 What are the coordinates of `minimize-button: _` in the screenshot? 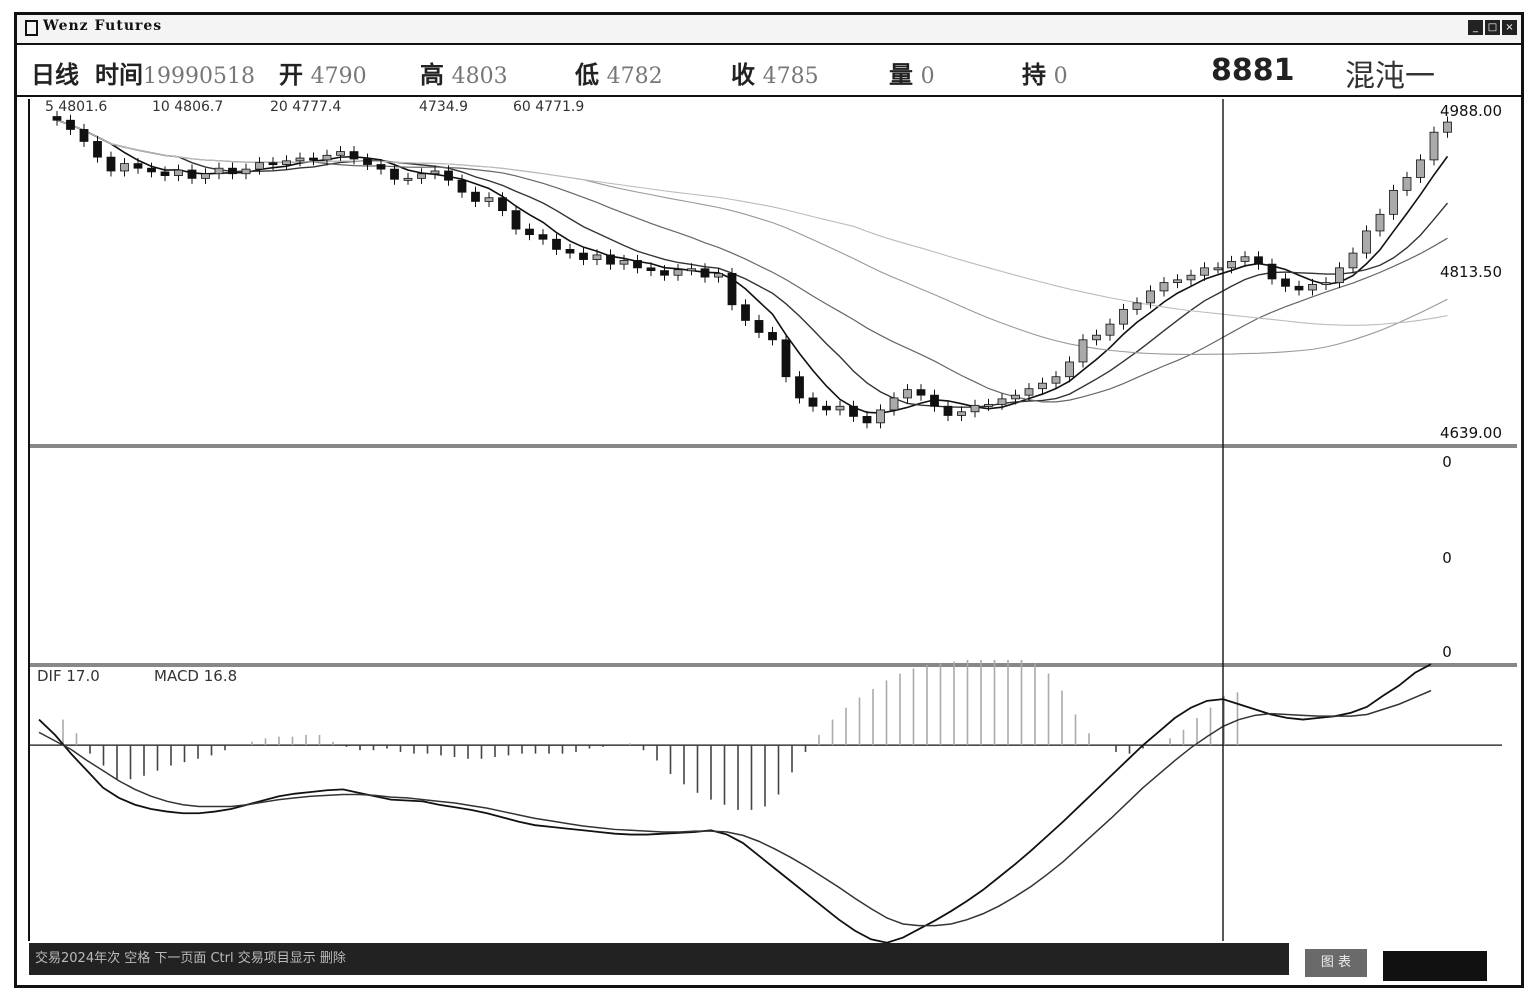 It's located at (1475, 27).